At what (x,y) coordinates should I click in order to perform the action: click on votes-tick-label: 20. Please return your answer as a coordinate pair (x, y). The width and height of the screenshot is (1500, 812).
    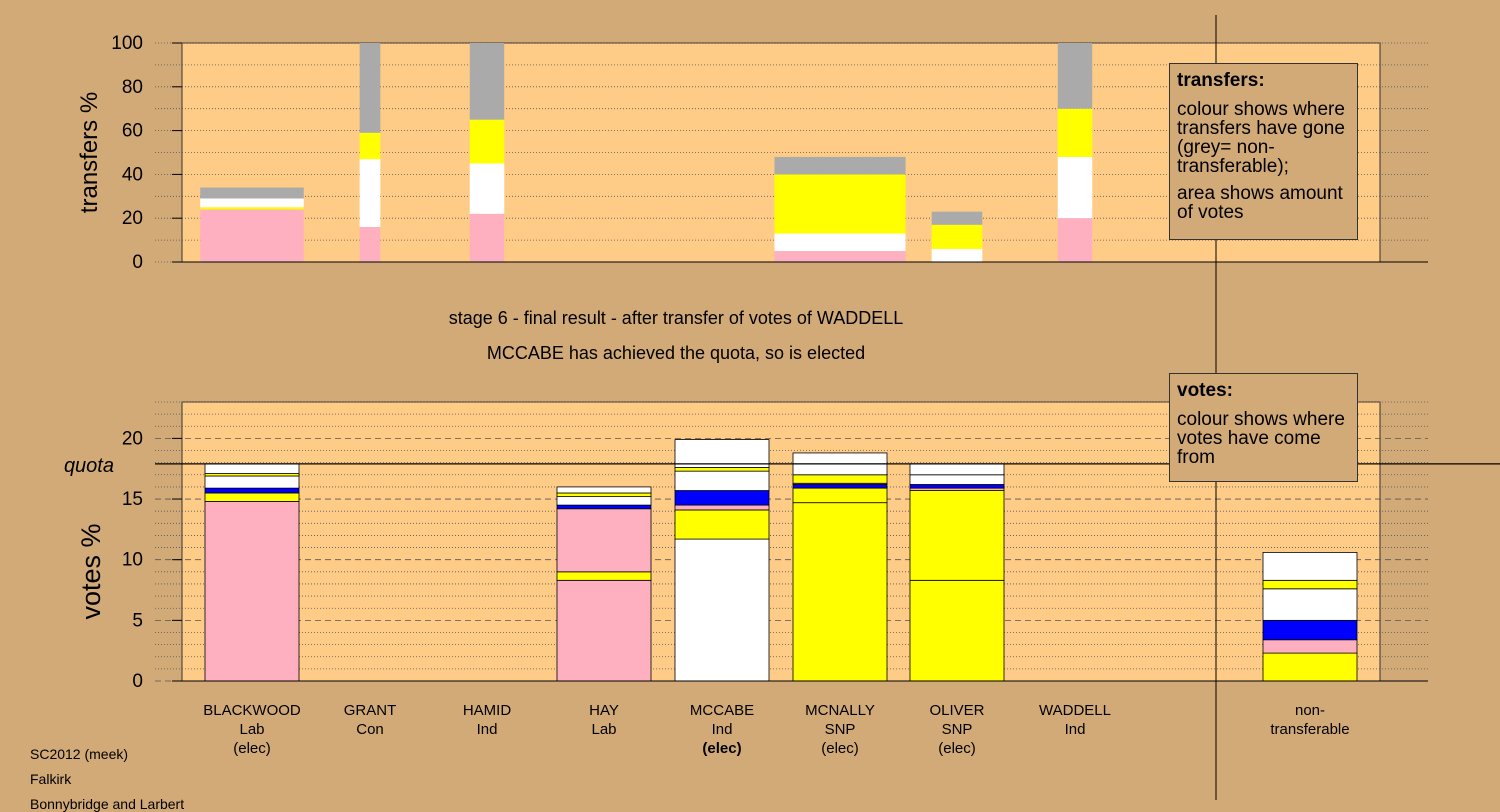
    Looking at the image, I should click on (132, 438).